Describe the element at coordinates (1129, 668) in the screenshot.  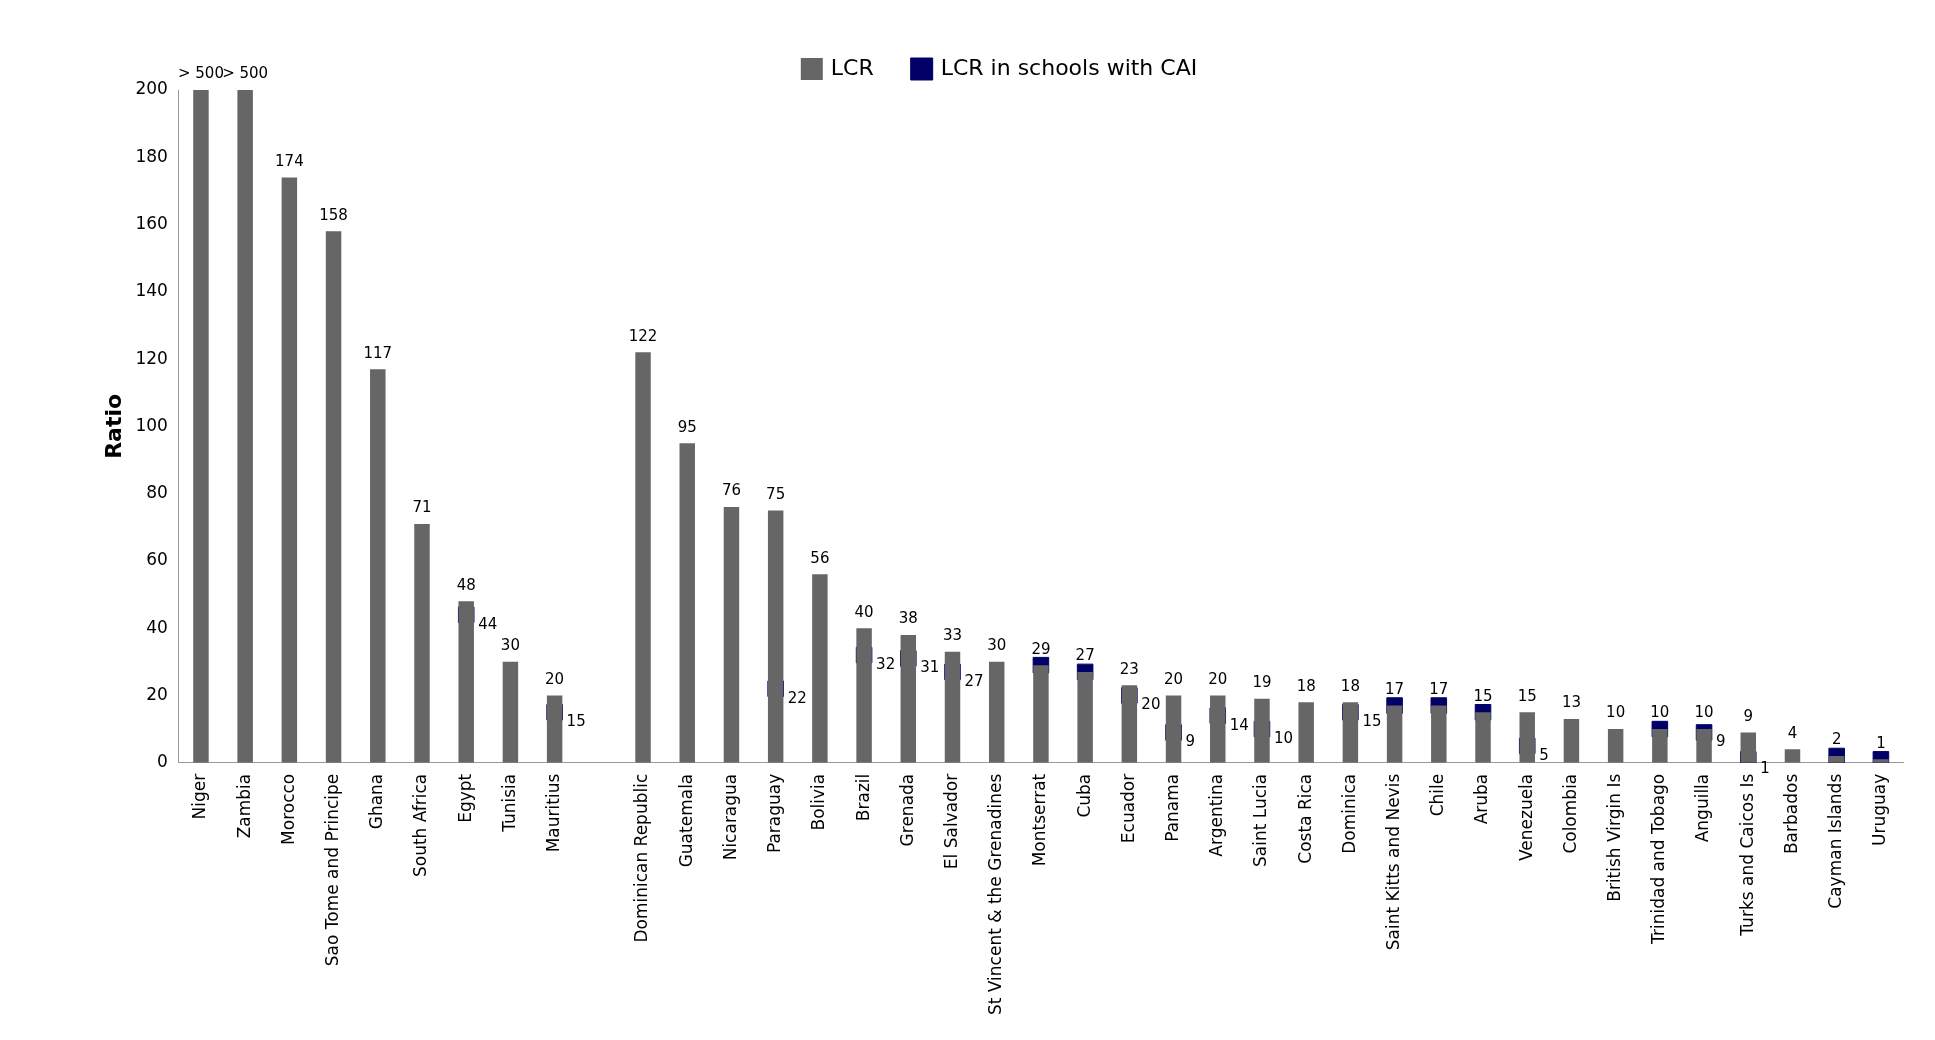
I see `data-label: 23` at that location.